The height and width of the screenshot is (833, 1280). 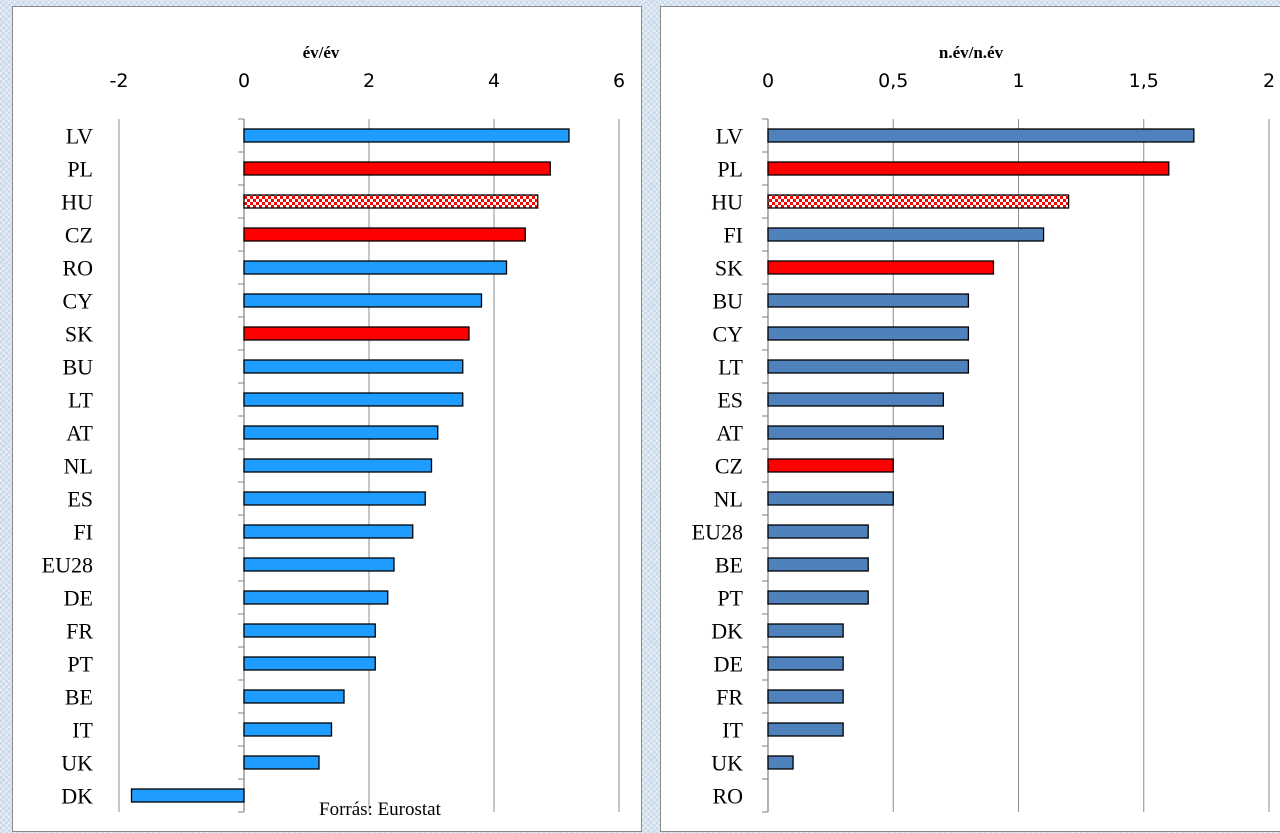 What do you see at coordinates (893, 81) in the screenshot?
I see `x-tick-label: 0,5` at bounding box center [893, 81].